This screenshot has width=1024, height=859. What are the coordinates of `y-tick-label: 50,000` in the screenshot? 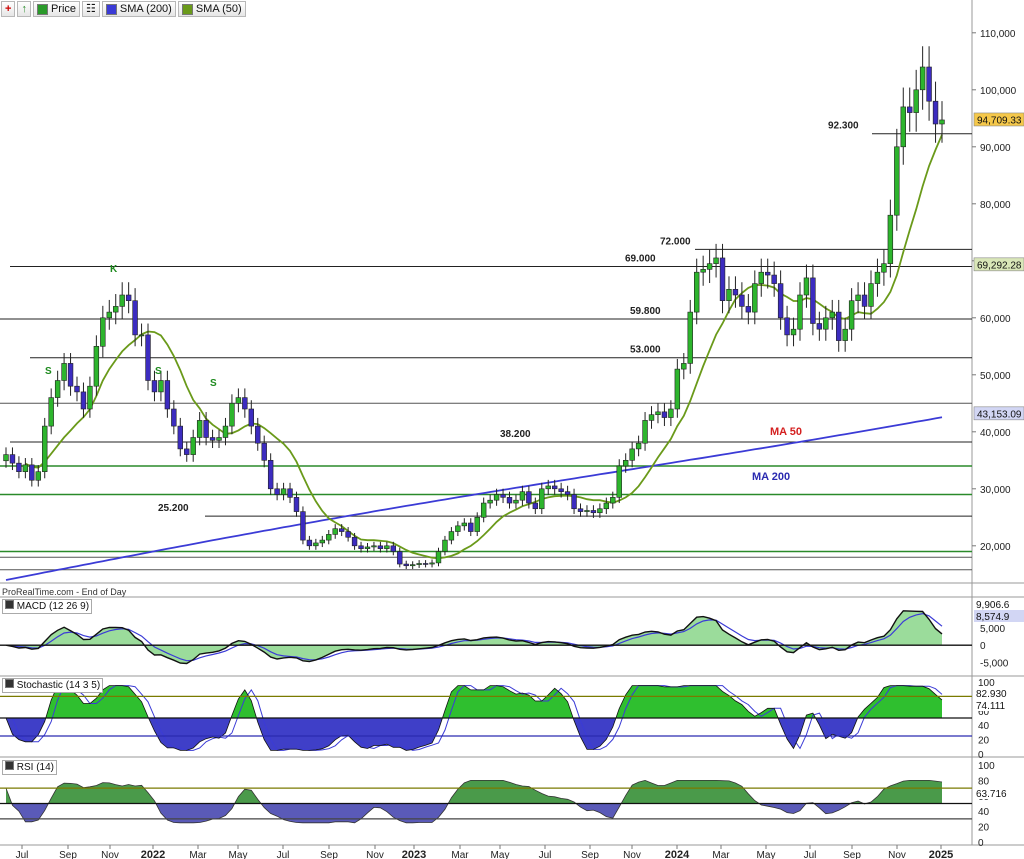 It's located at (995, 376).